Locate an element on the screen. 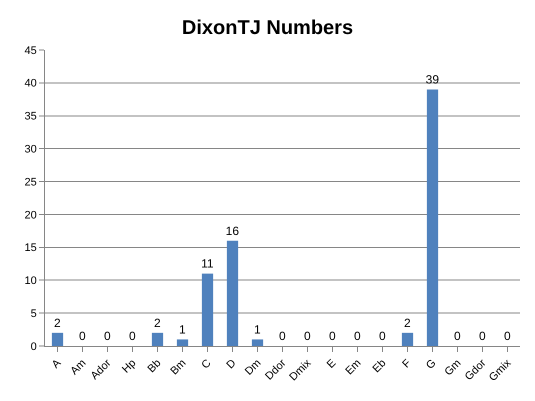 The width and height of the screenshot is (535, 401). x-tick-label: Em is located at coordinates (353, 367).